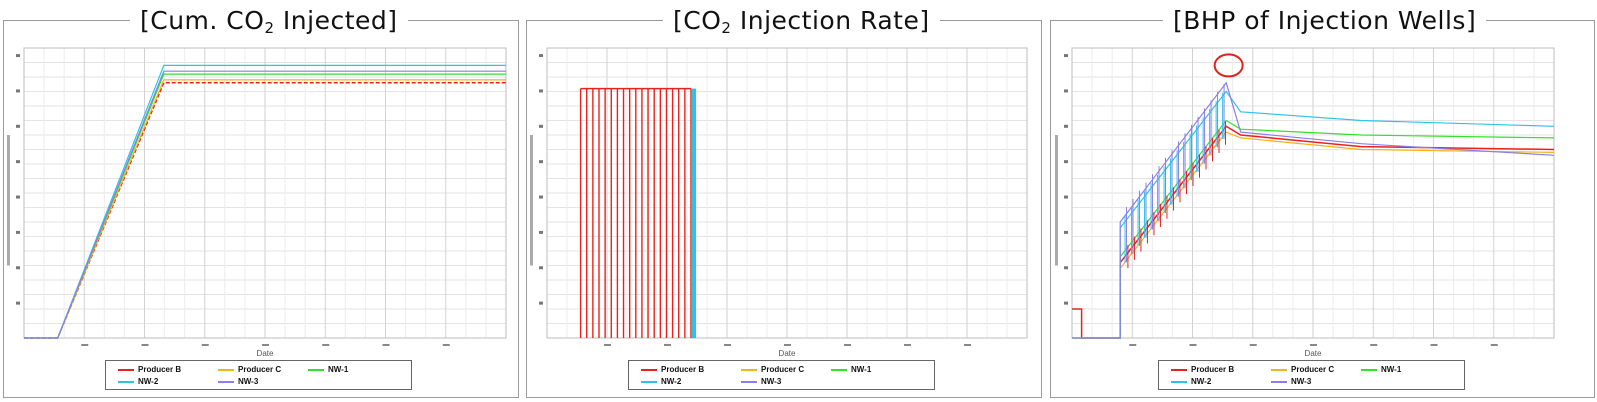 This screenshot has height=402, width=1597. Describe the element at coordinates (202, 20) in the screenshot. I see `chart-title-pre: [Cum. CO` at that location.